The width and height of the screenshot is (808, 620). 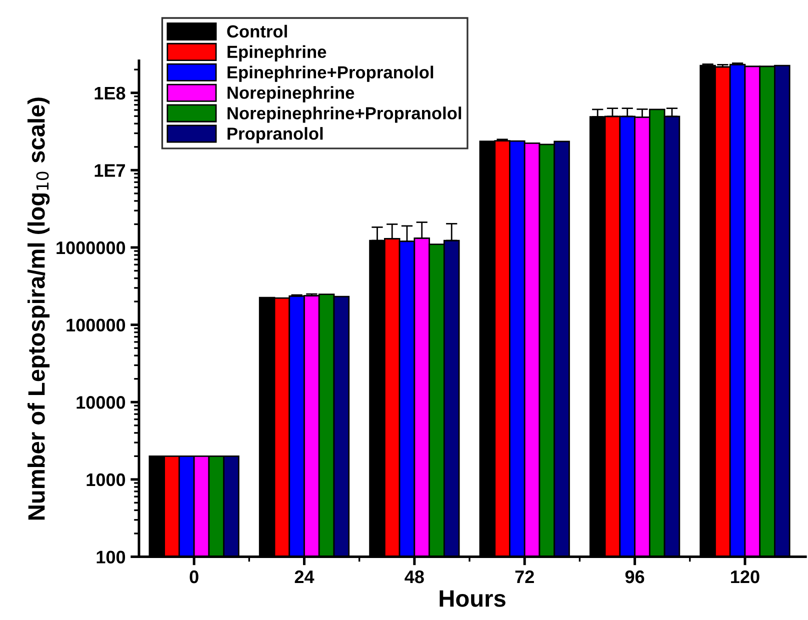 I want to click on legend-label: Epinephrine, so click(x=277, y=53).